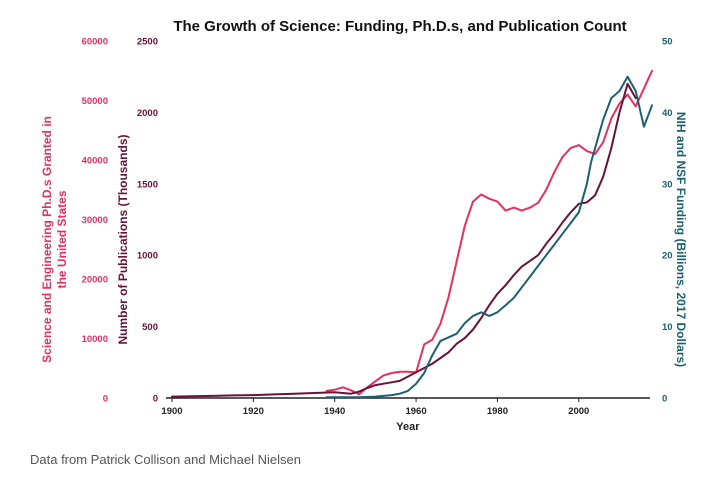  Describe the element at coordinates (95, 339) in the screenshot. I see `phd-tick-label: 10000` at that location.